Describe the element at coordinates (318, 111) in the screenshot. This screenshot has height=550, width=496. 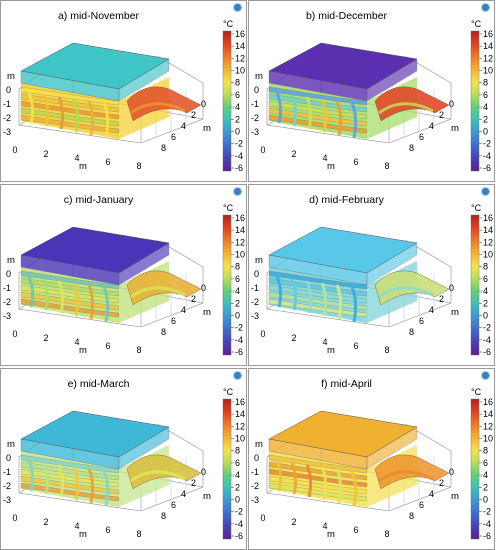
I see `ground-front-wall` at that location.